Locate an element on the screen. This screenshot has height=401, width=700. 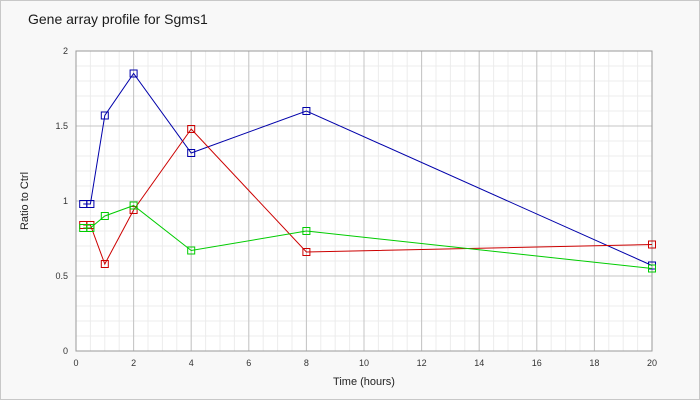
x-tick-label: 14 is located at coordinates (479, 363).